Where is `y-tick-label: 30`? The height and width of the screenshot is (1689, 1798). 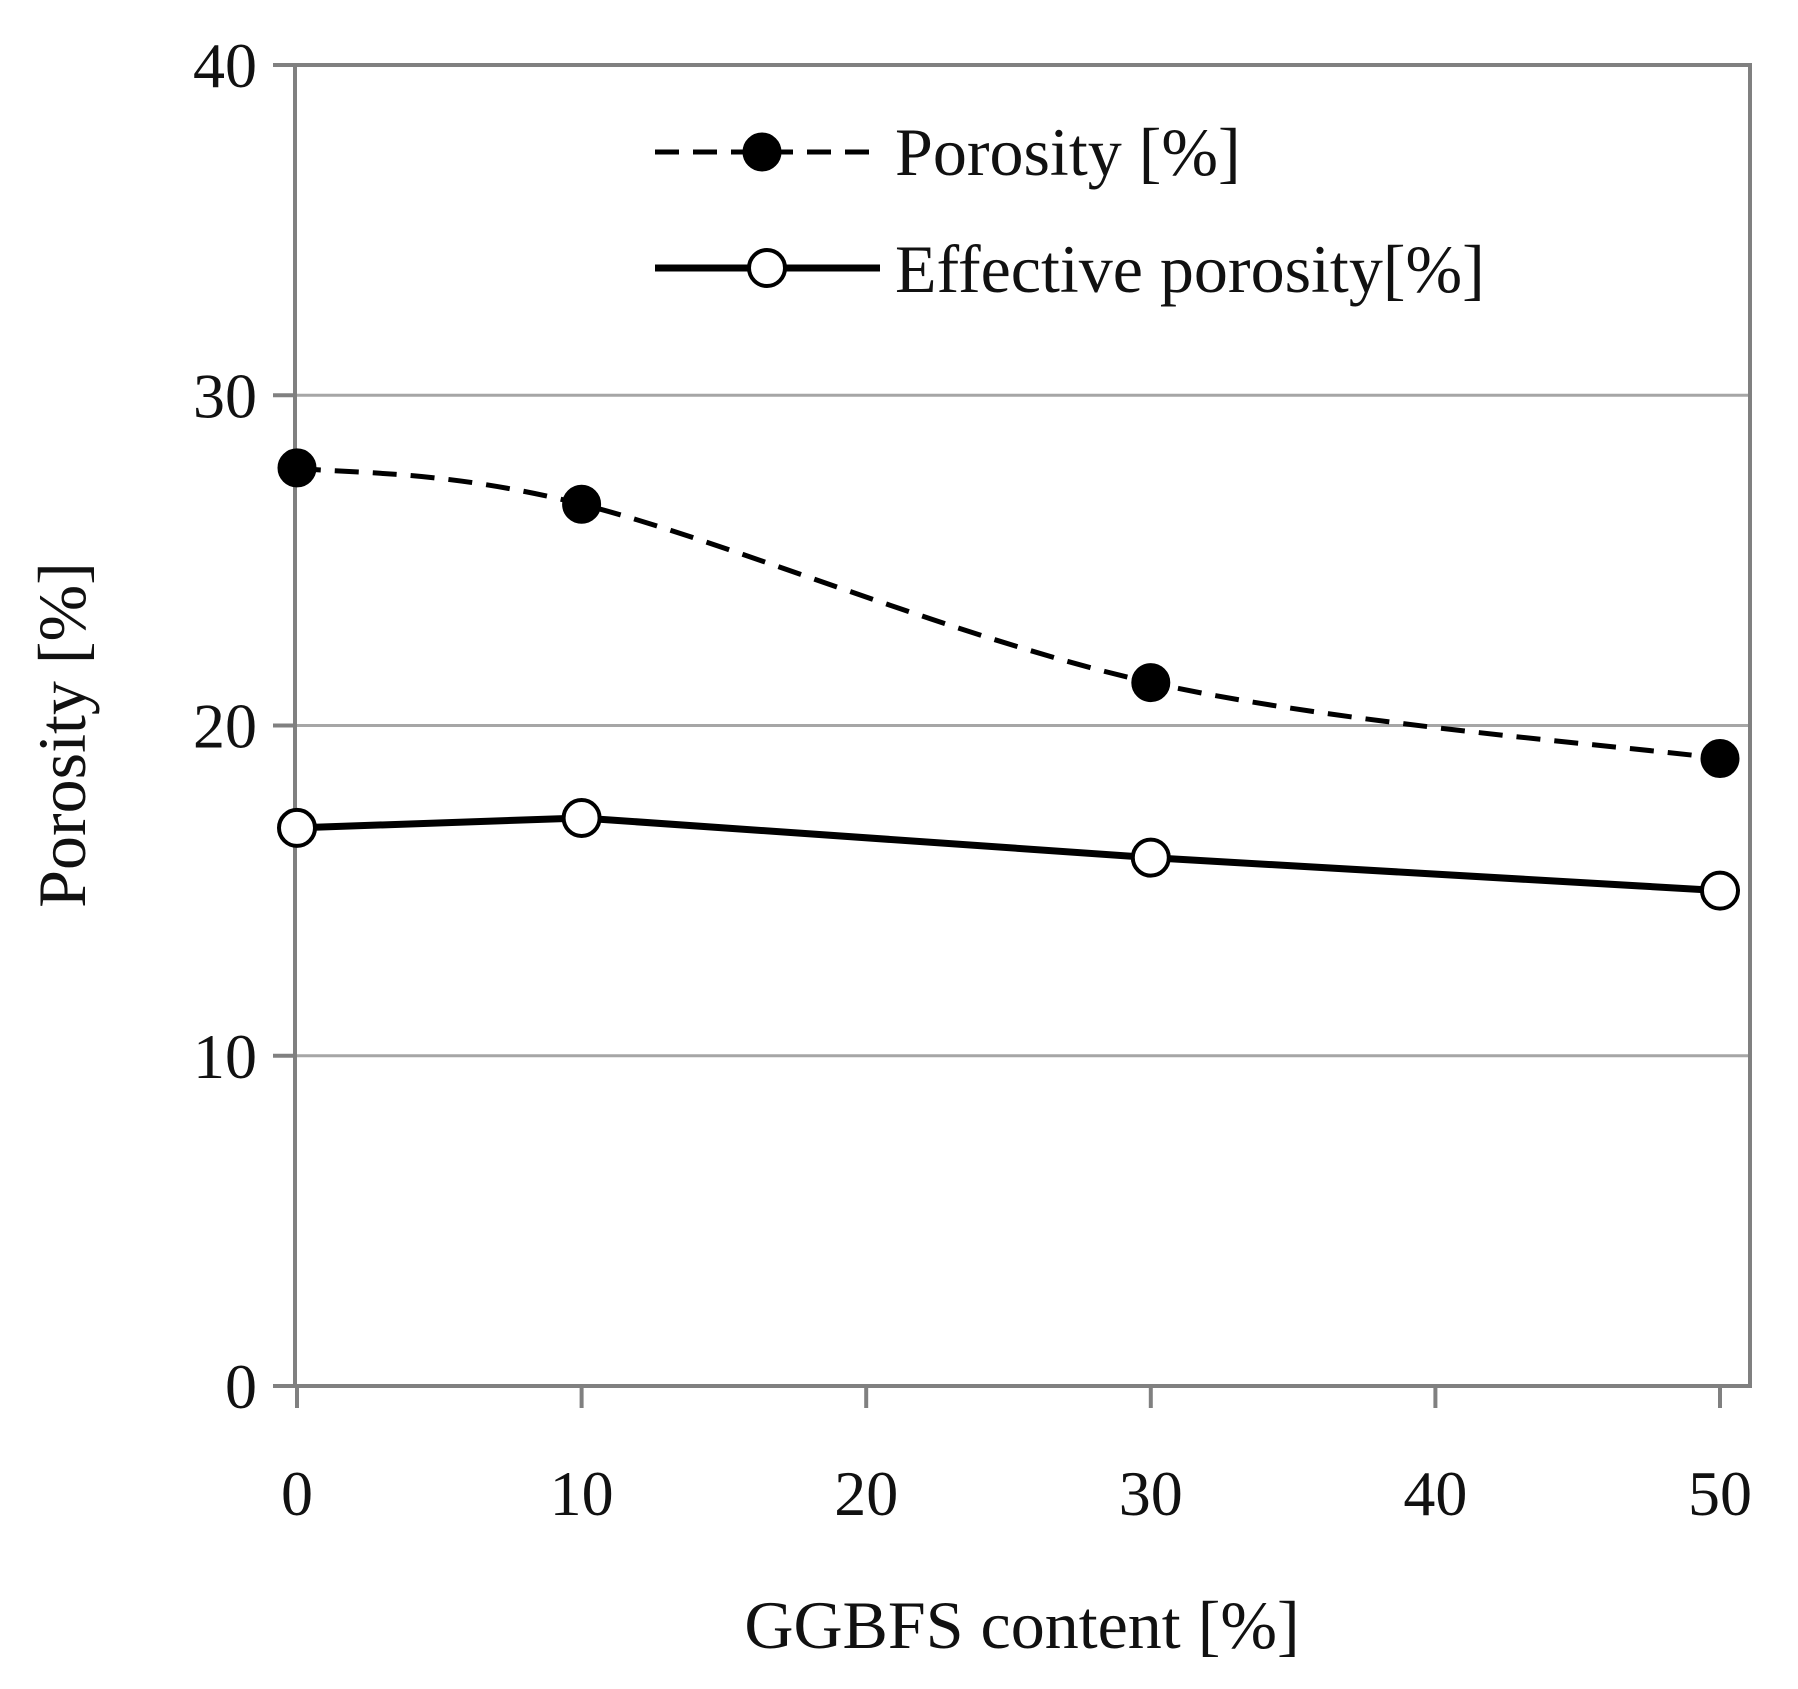 y-tick-label: 30 is located at coordinates (225, 395).